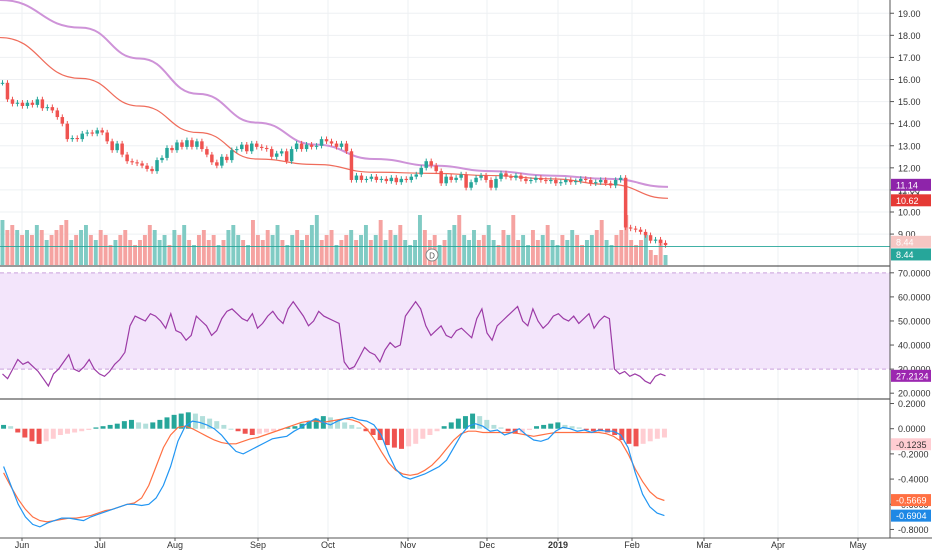  I want to click on price-tick-label: 12.00, so click(909, 168).